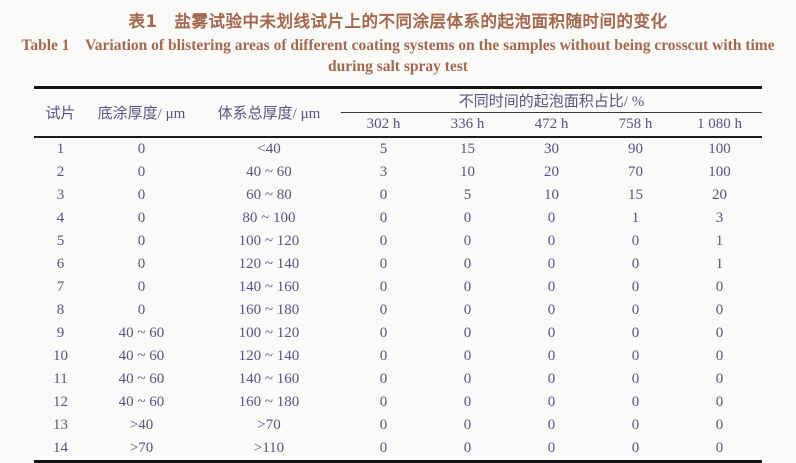  What do you see at coordinates (397, 195) in the screenshot?
I see `table-row: 3 0 60 ~ 80 0 5 10 15 20` at bounding box center [397, 195].